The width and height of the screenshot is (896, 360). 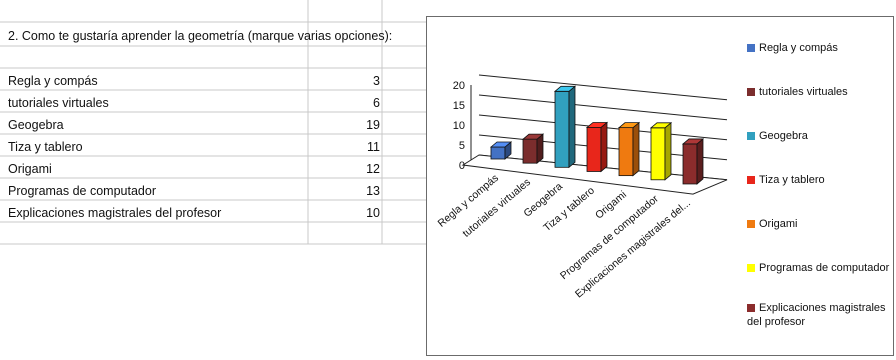 I want to click on legend-label: Geogebra, so click(x=783, y=136).